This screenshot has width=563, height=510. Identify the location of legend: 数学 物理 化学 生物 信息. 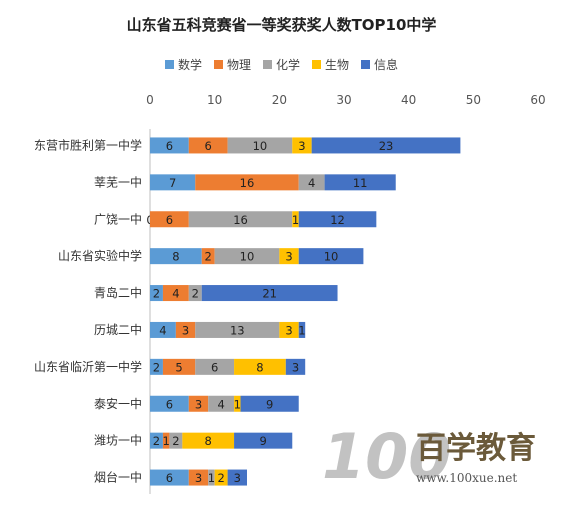
(281, 64).